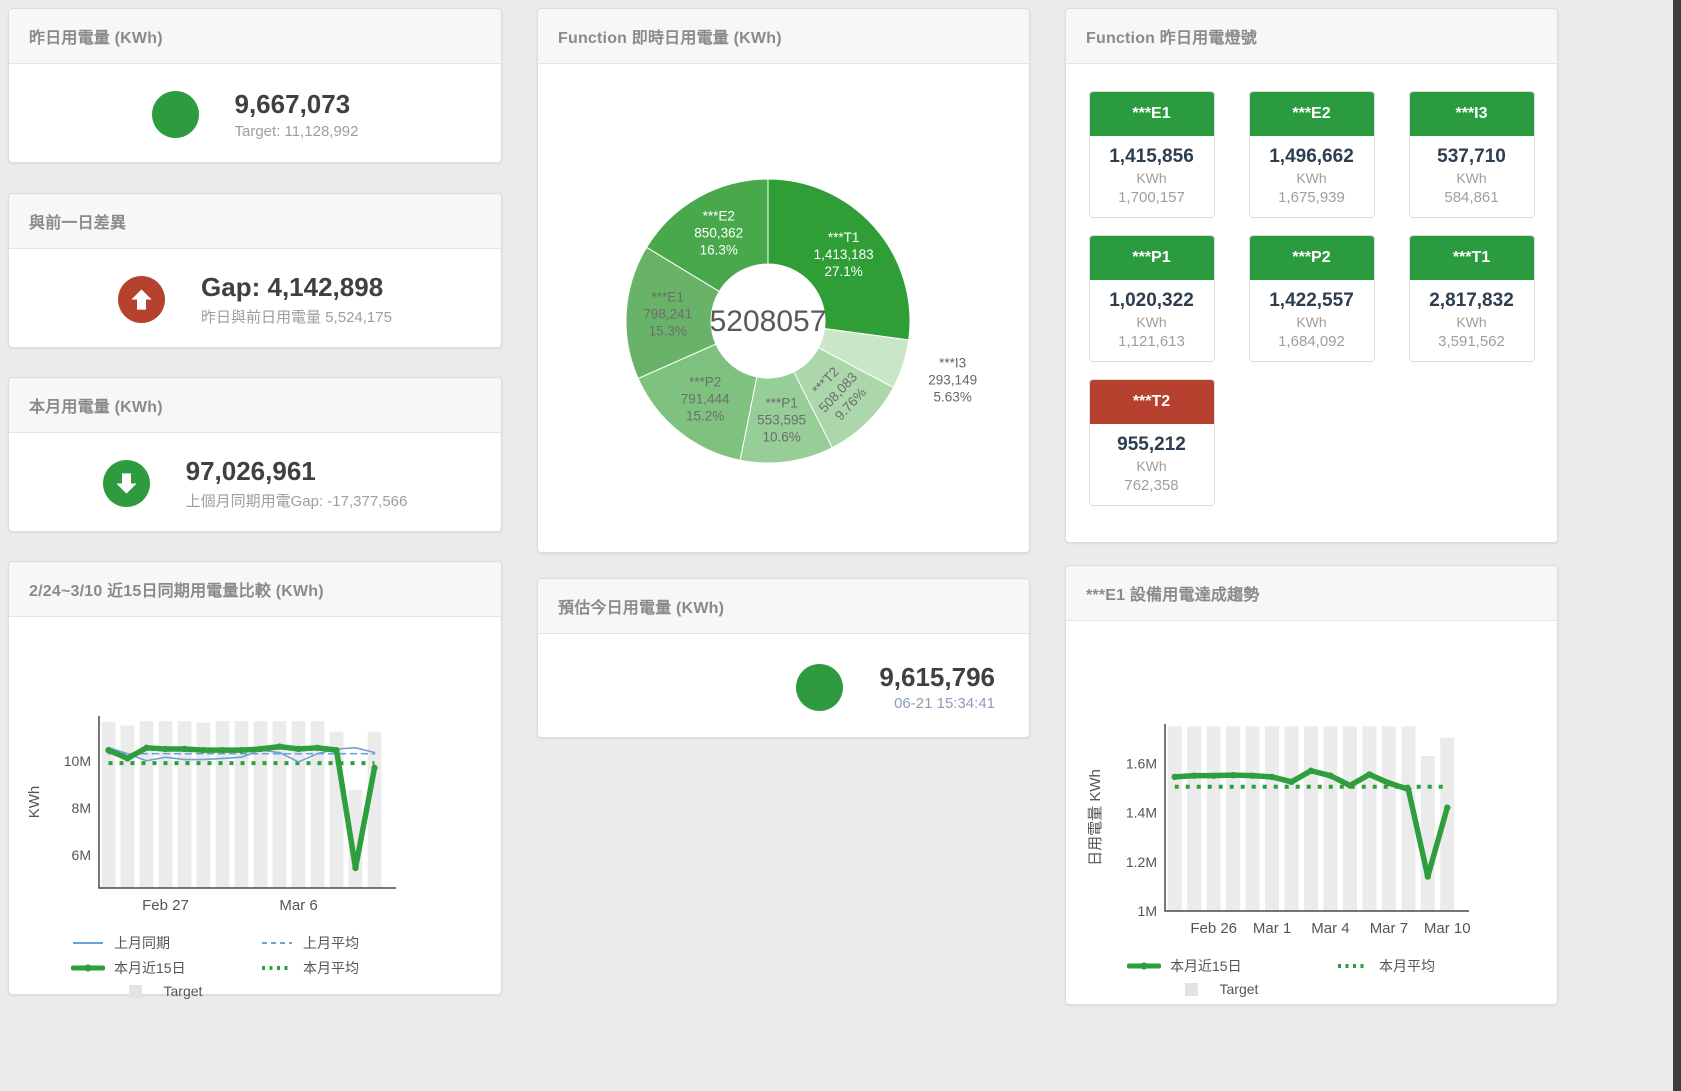 This screenshot has width=1681, height=1091. What do you see at coordinates (296, 131) in the screenshot?
I see `yesterday-usage-target: Target: 11,128,992` at bounding box center [296, 131].